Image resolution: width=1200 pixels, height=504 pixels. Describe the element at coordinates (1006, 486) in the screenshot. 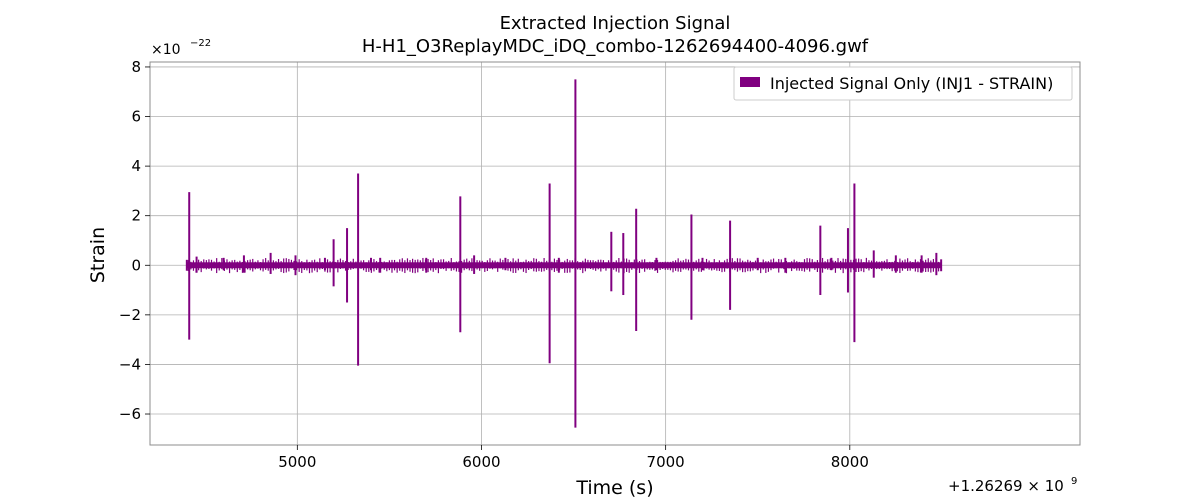

I see `x-offset-label: +1.26269 × 10` at that location.